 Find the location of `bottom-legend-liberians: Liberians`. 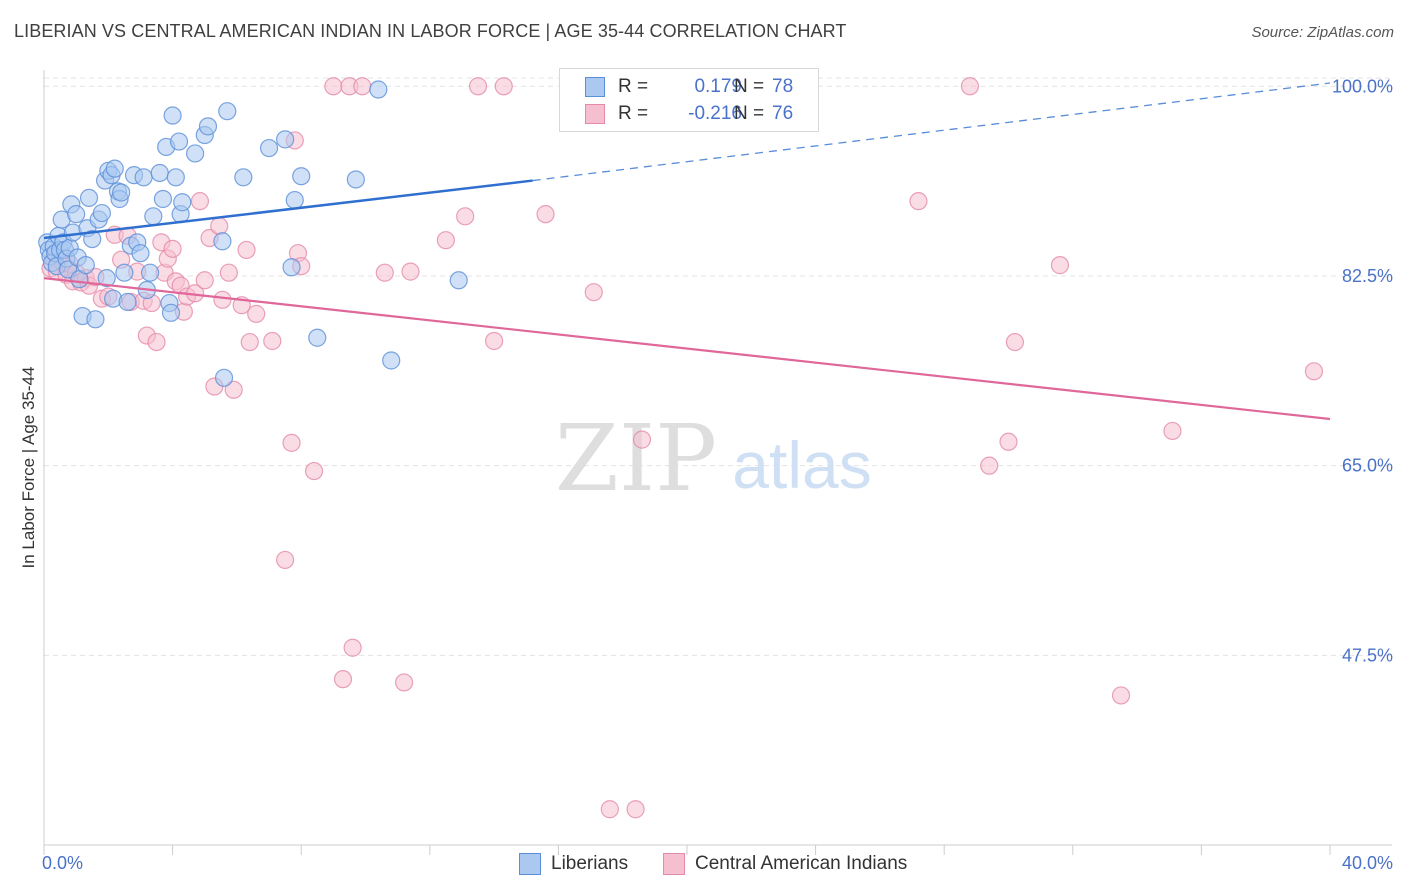

bottom-legend-liberians: Liberians is located at coordinates (573, 864).